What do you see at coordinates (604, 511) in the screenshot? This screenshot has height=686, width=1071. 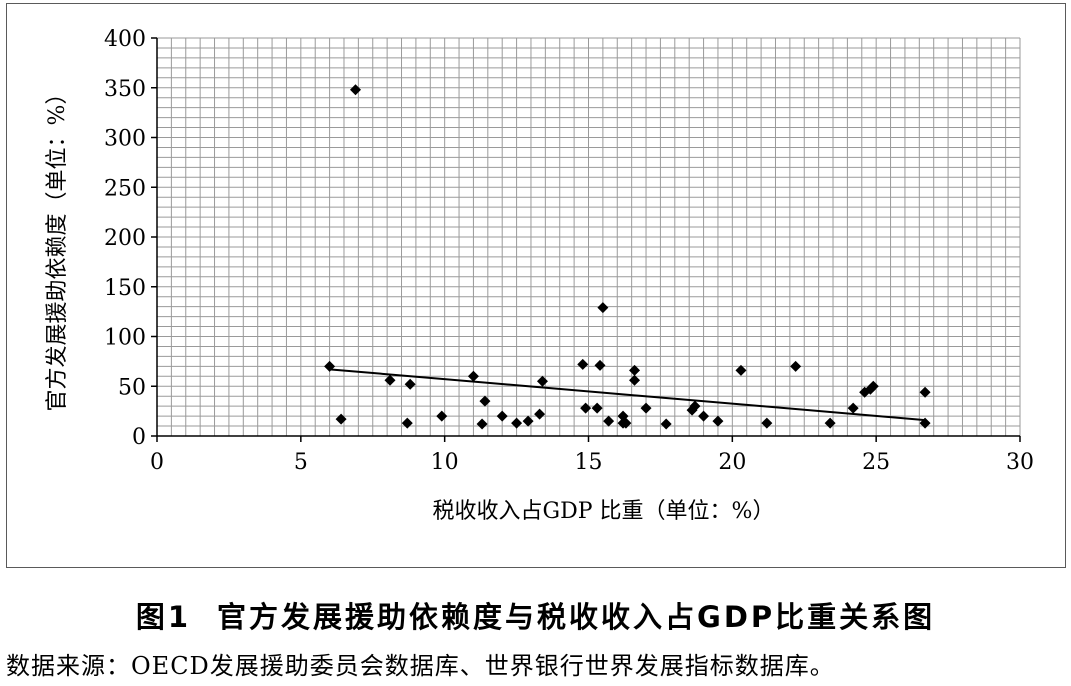 I see `x-axis-title: 税收收入占GDP 比重（单位：%）` at bounding box center [604, 511].